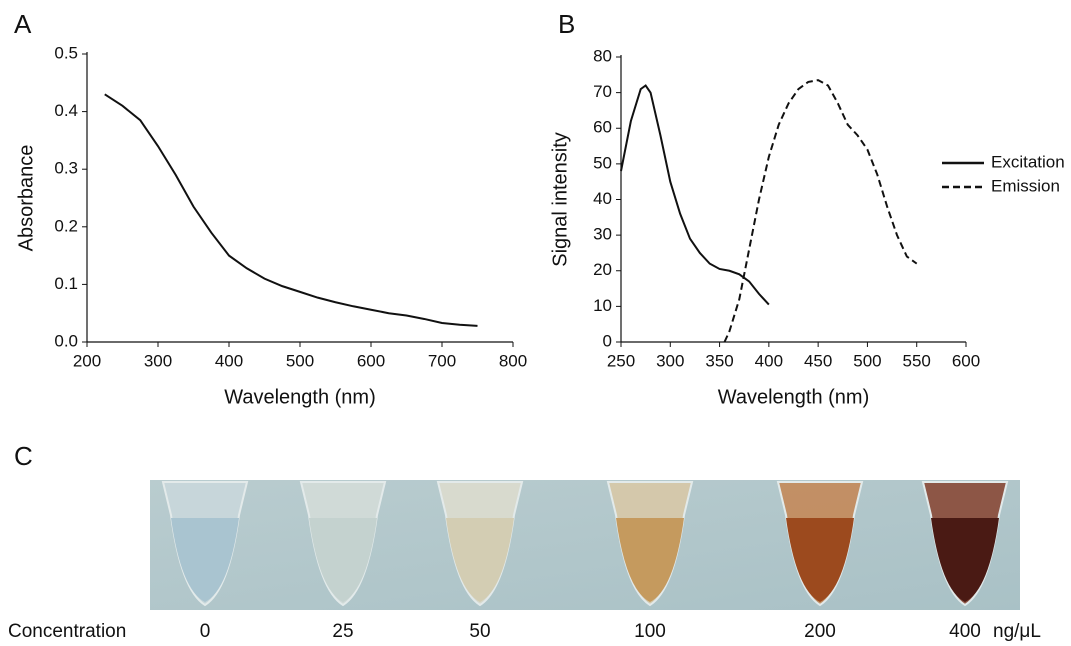 This screenshot has width=1071, height=646. Describe the element at coordinates (66, 225) in the screenshot. I see `y-tick-label: 0.2` at that location.